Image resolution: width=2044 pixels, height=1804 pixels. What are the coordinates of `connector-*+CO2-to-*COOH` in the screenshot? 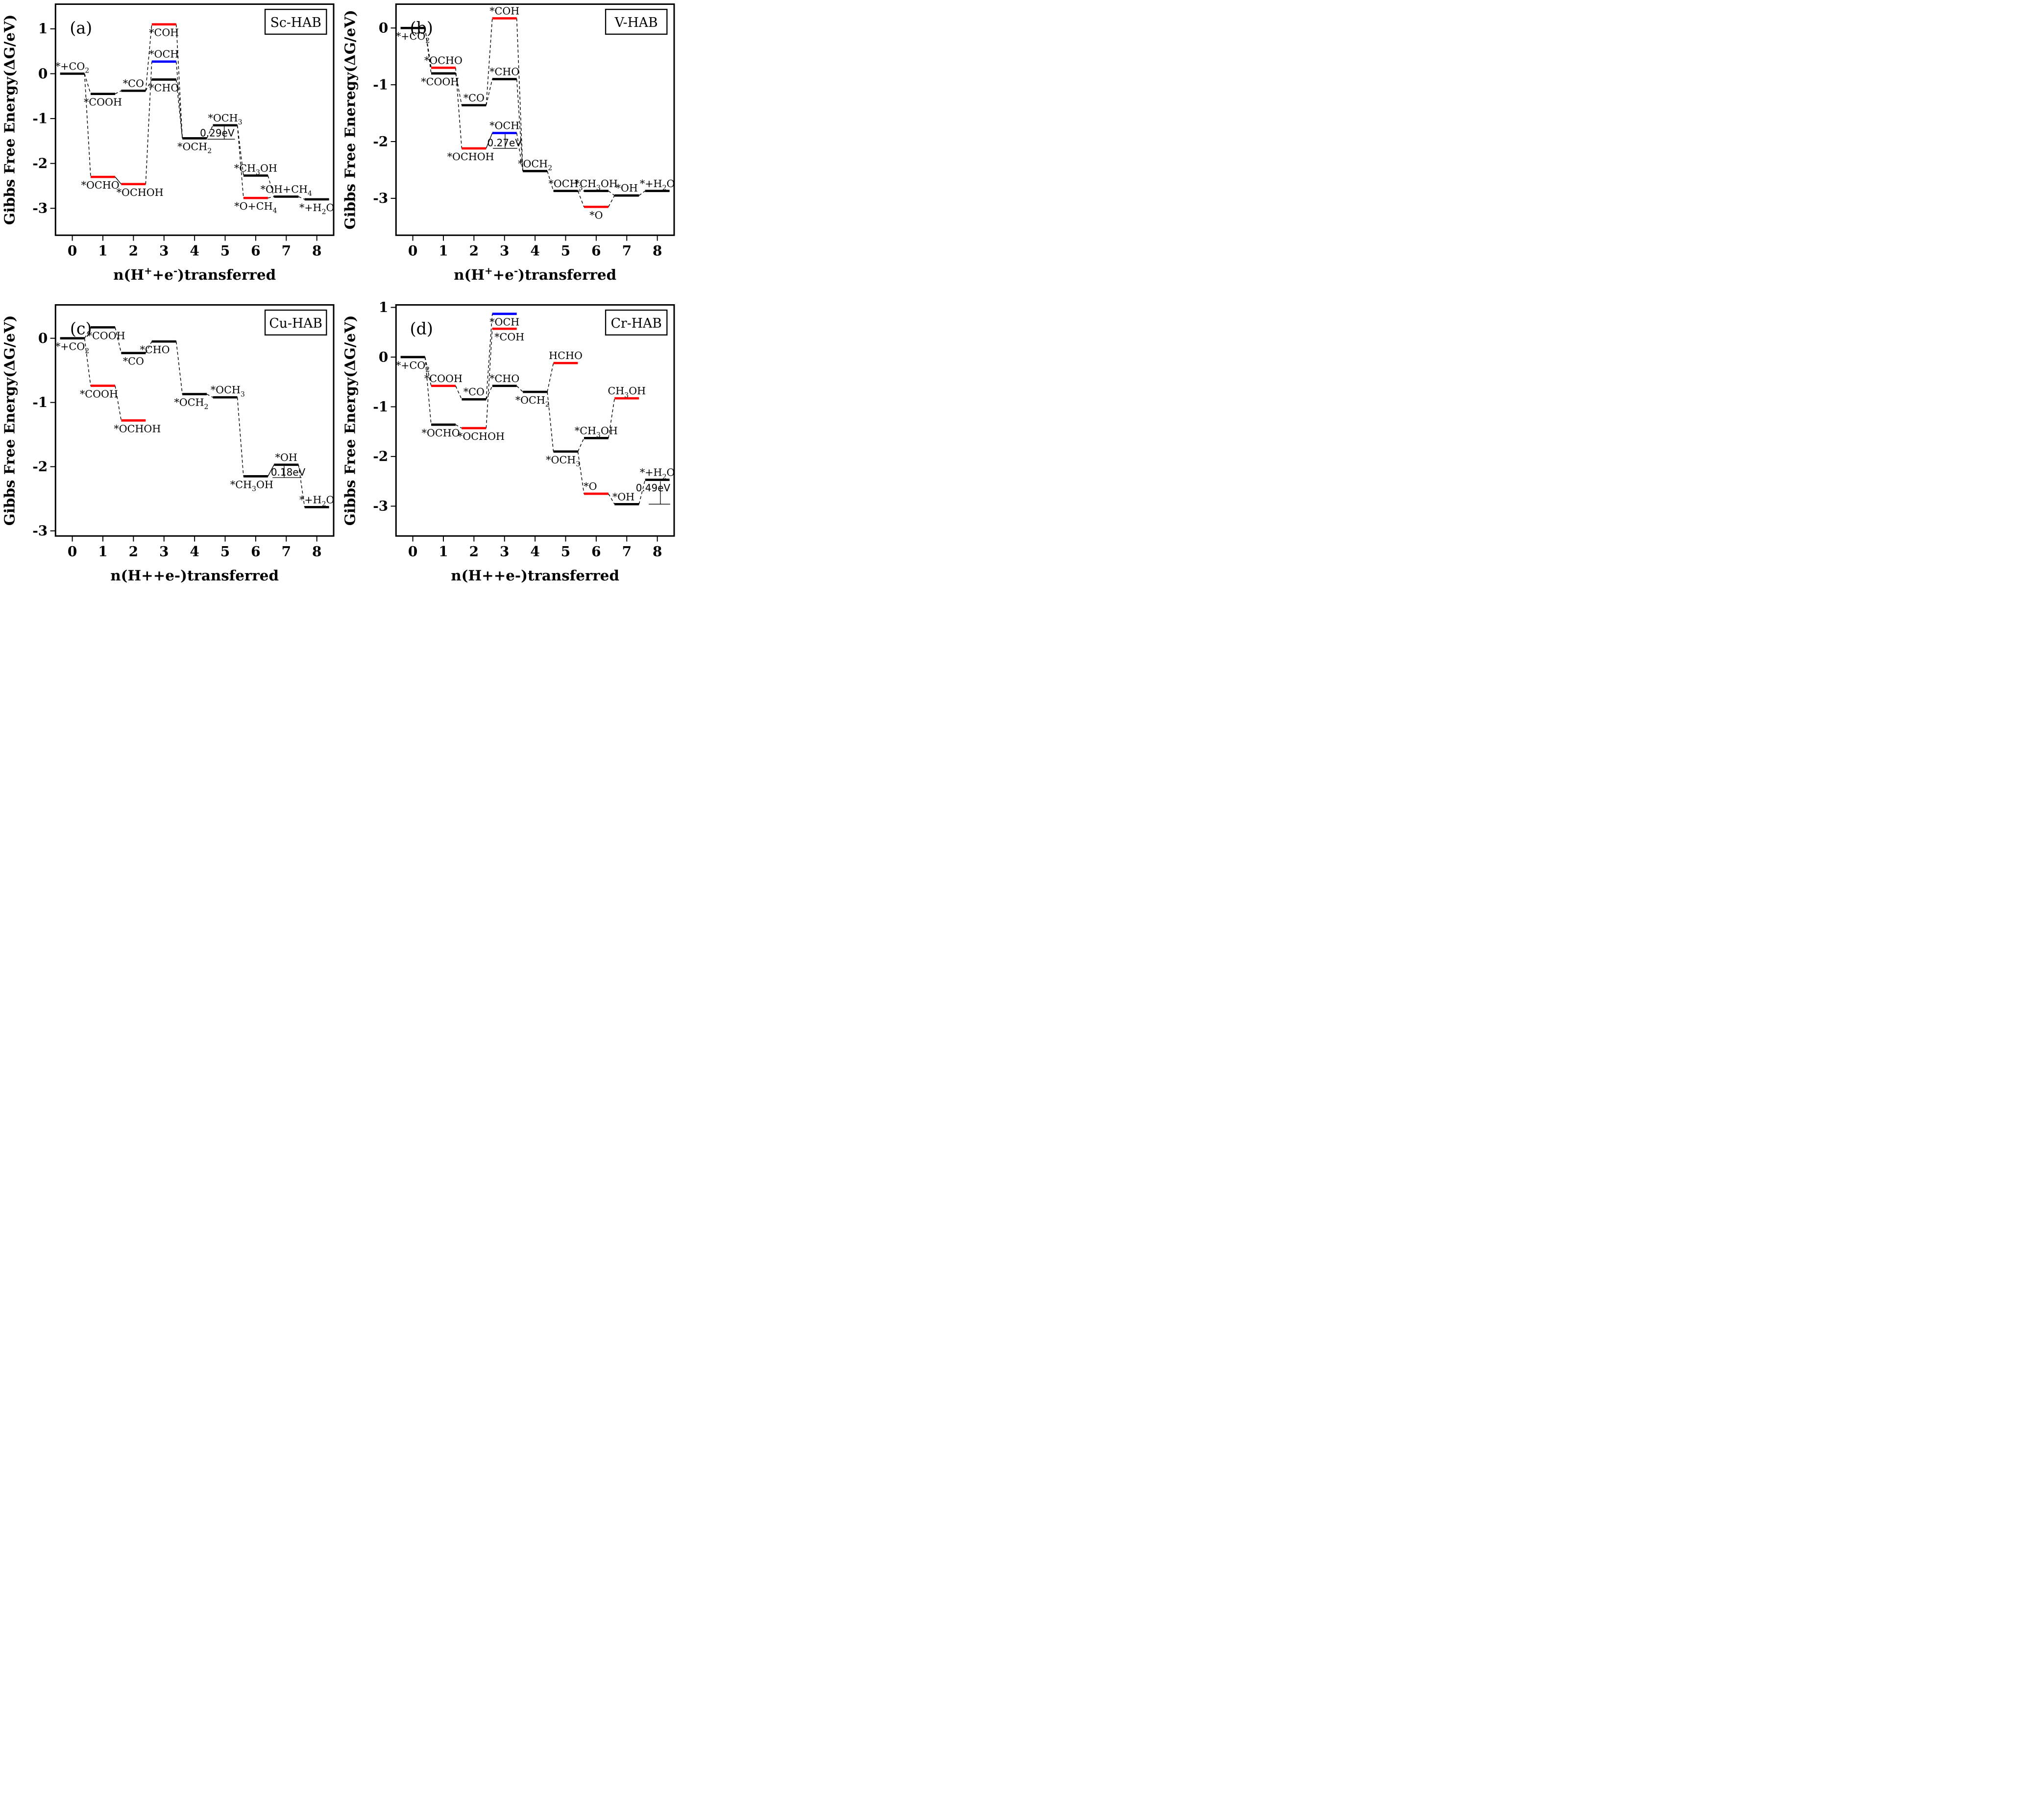 It's located at (88, 362).